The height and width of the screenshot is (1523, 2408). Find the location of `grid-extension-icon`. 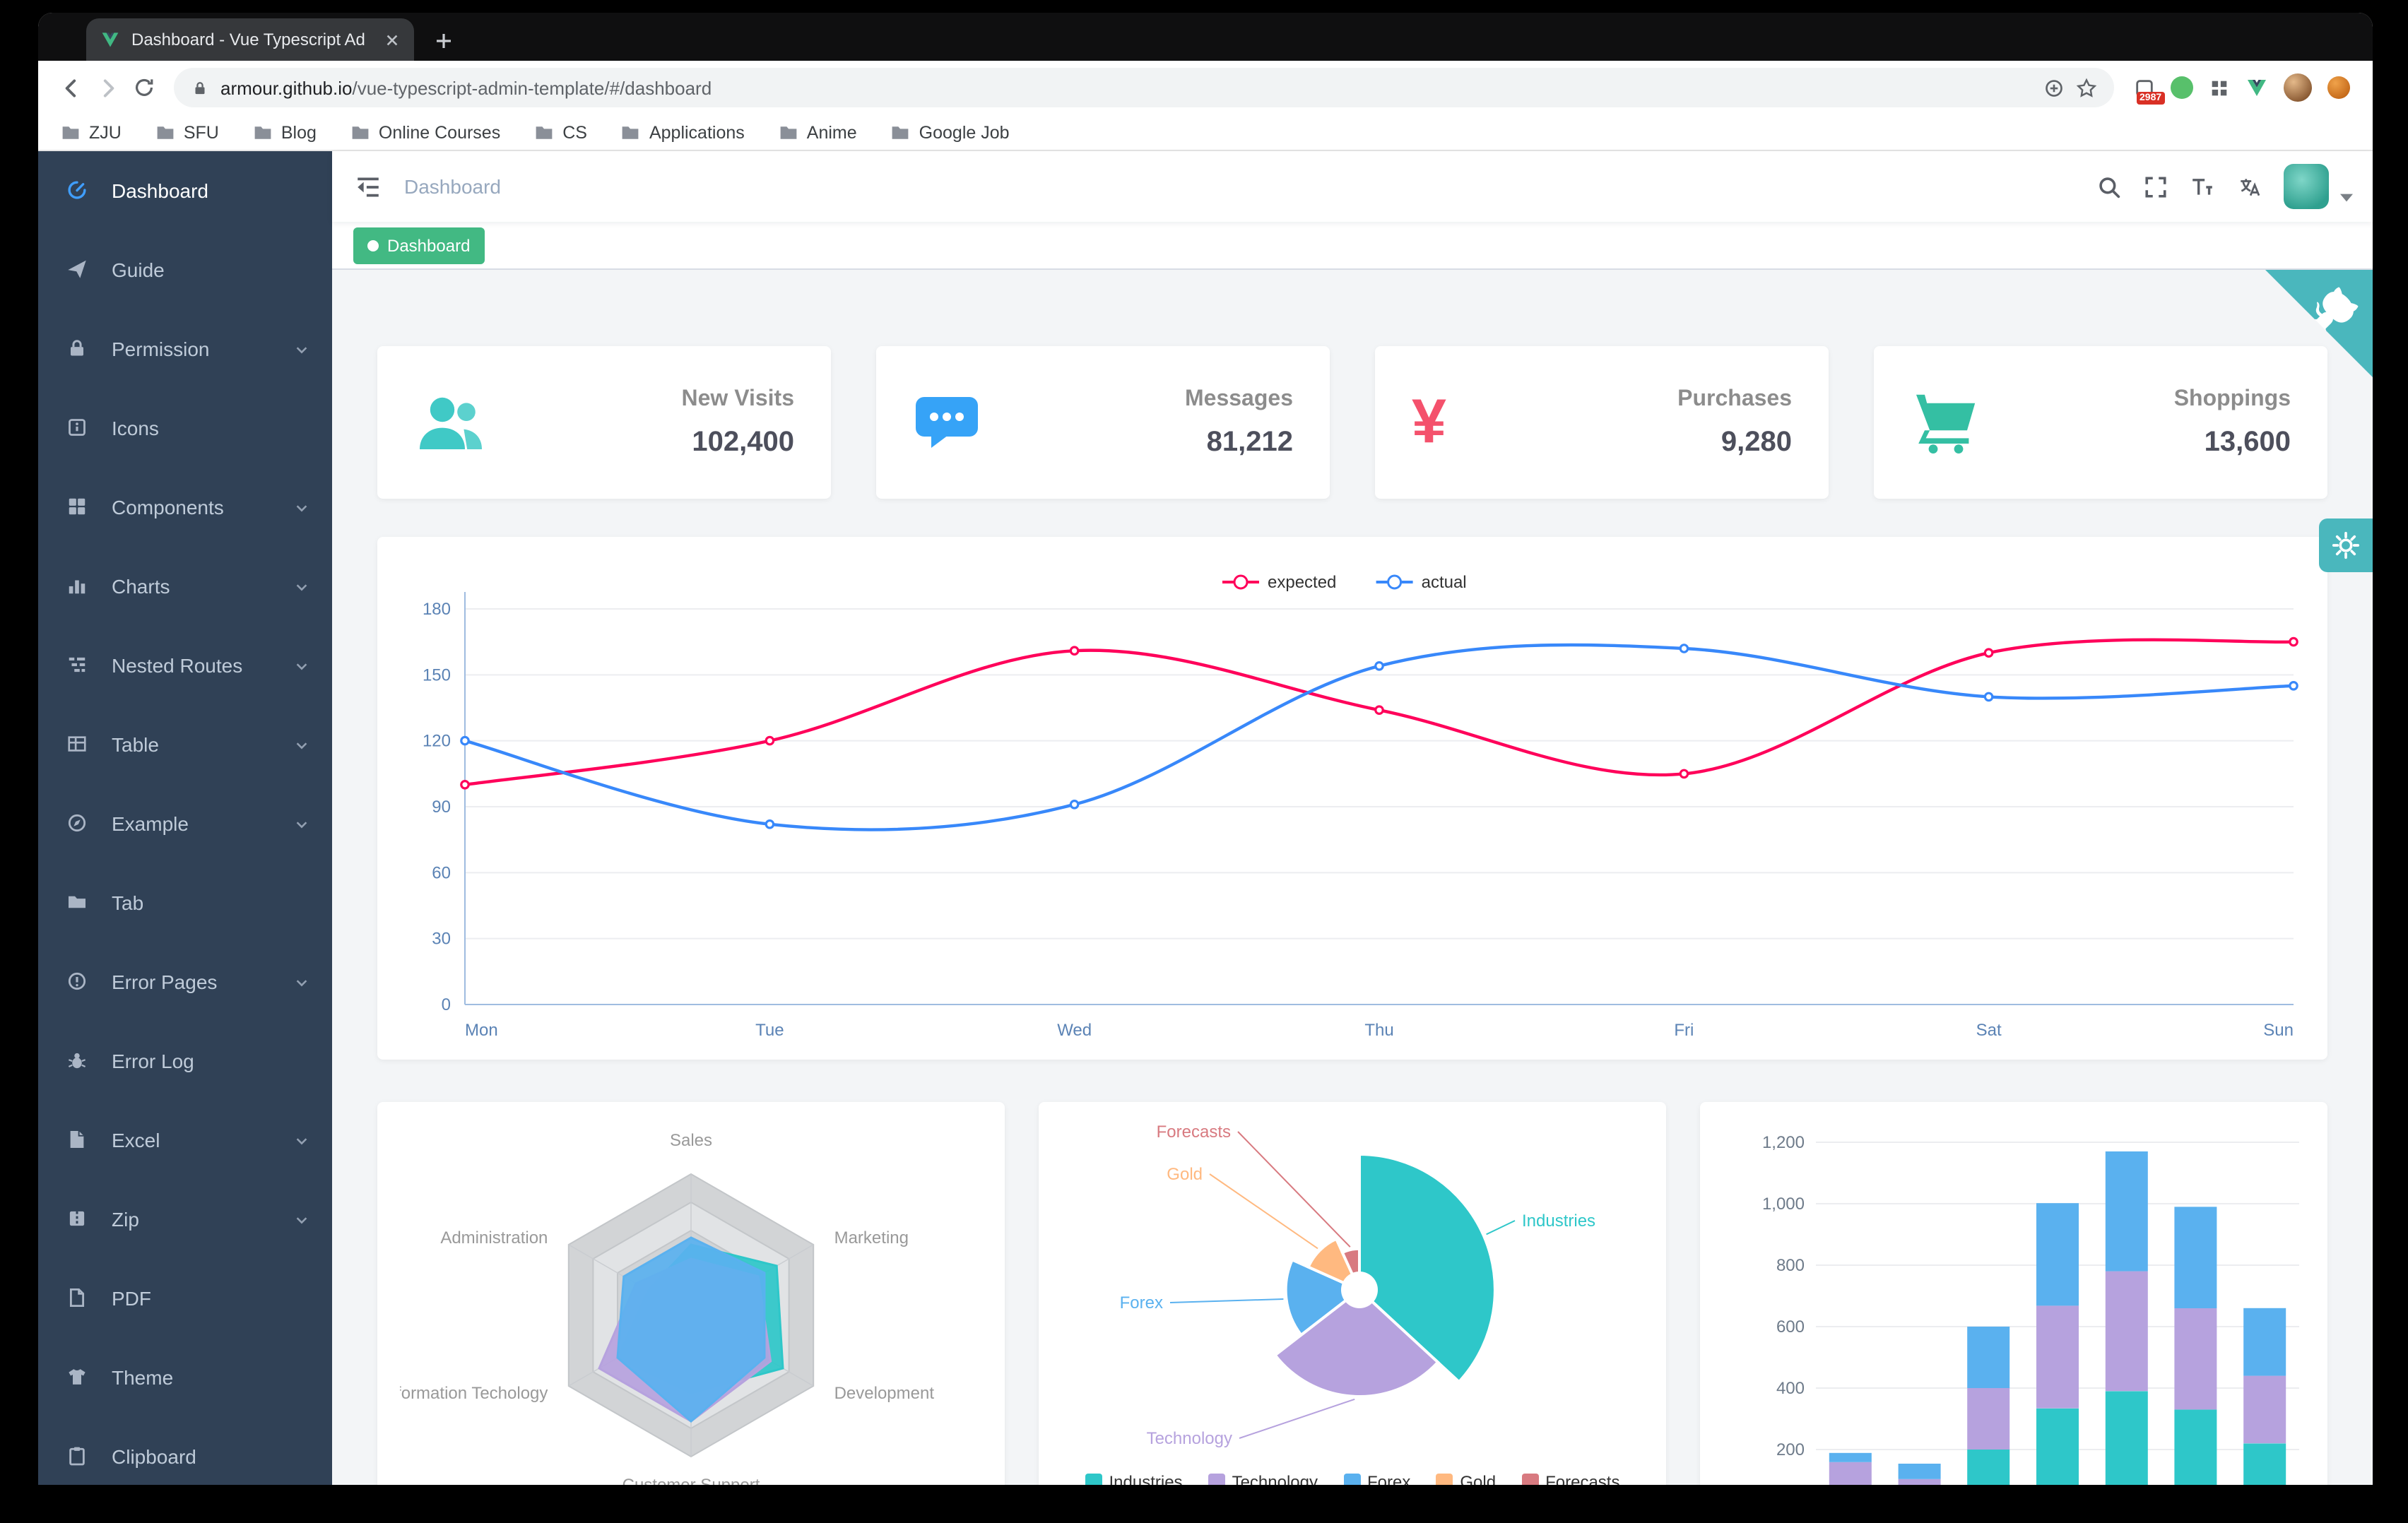

grid-extension-icon is located at coordinates (2219, 87).